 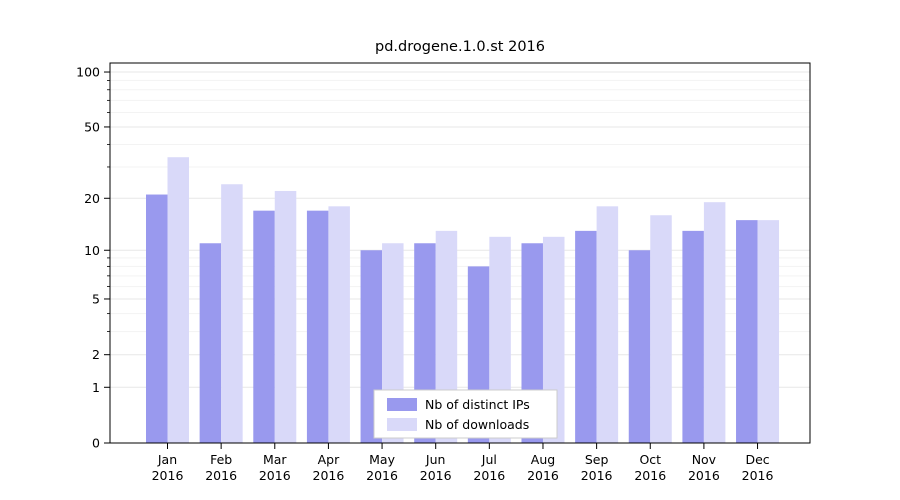 What do you see at coordinates (92, 198) in the screenshot?
I see `y-tick-label: 20` at bounding box center [92, 198].